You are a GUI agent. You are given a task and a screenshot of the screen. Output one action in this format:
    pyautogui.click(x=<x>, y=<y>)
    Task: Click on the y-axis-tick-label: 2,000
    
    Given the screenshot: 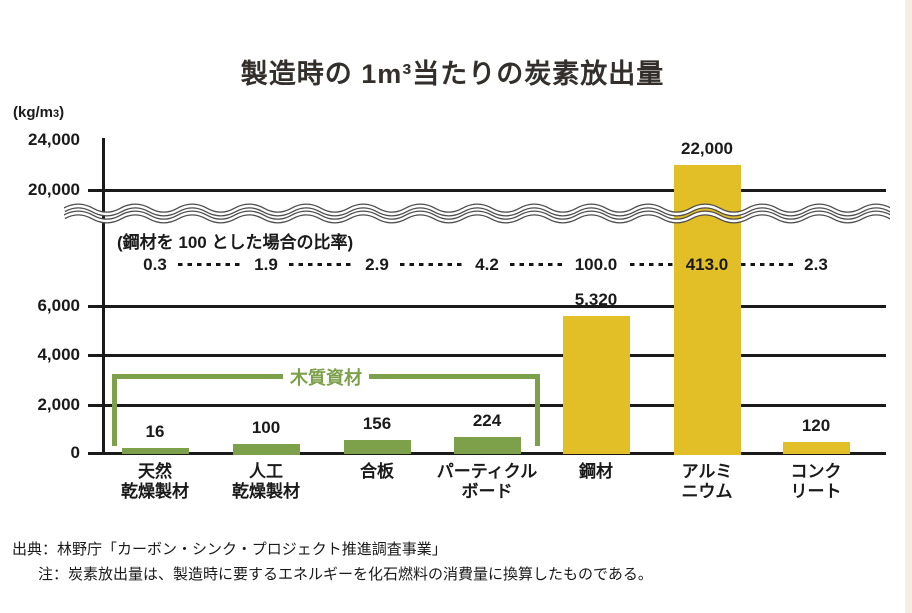 What is the action you would take?
    pyautogui.click(x=58, y=404)
    